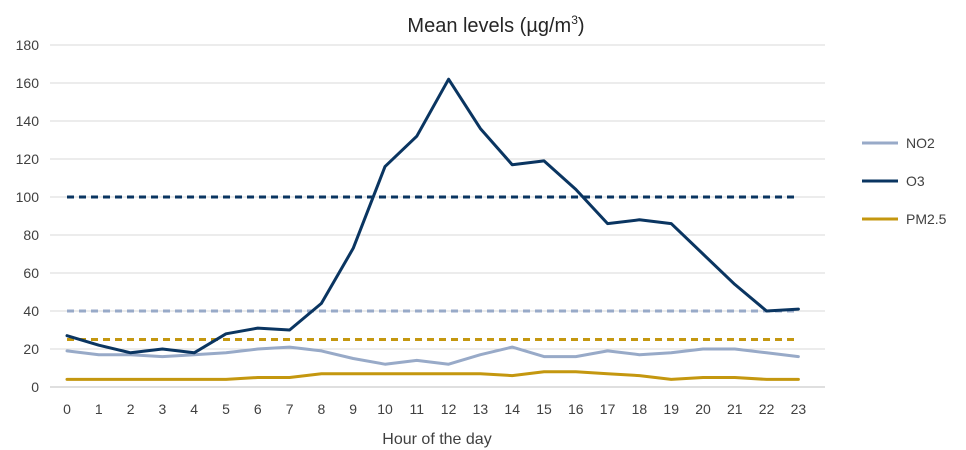  Describe the element at coordinates (290, 409) in the screenshot. I see `x-tick-label: 7` at that location.